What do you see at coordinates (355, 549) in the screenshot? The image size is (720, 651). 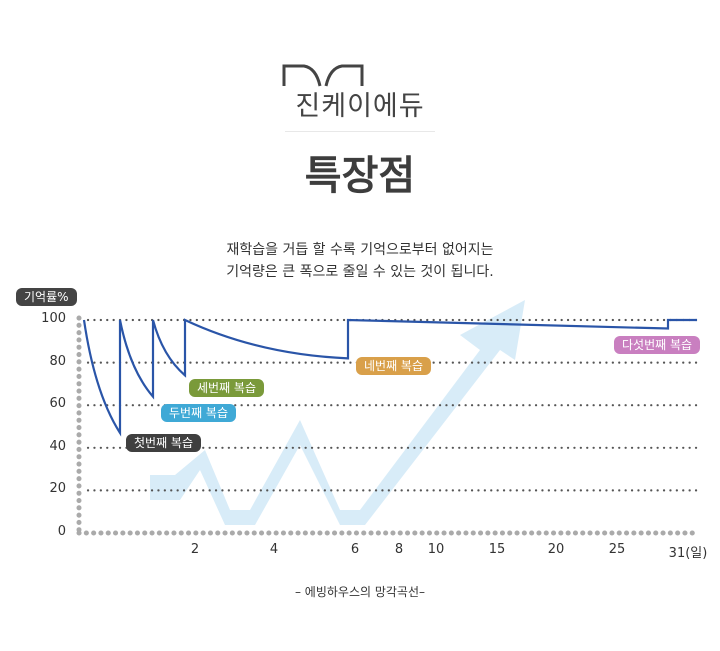 I see `x-tick-label: 6` at bounding box center [355, 549].